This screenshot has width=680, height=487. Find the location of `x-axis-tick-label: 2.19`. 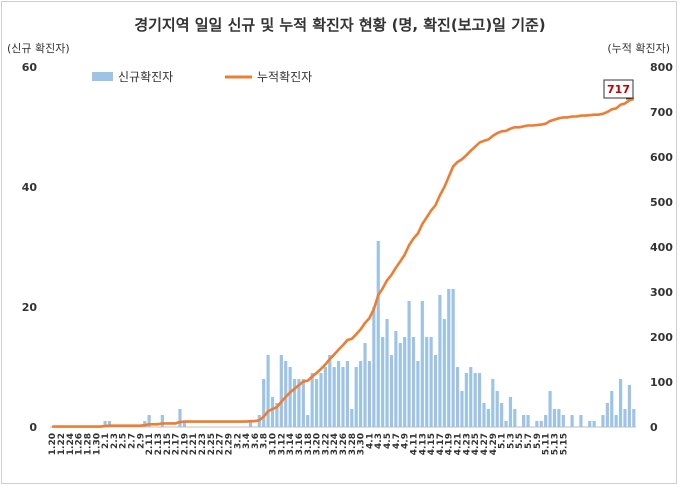

x-axis-tick-label: 2.19 is located at coordinates (185, 444).